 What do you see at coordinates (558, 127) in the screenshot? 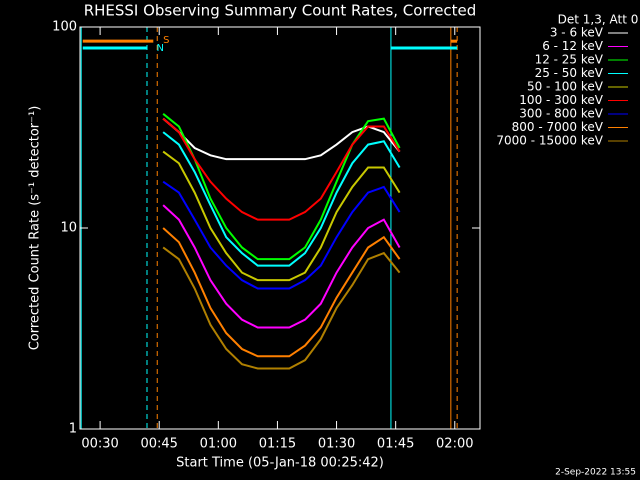
I see `legend-label: 800 - 7000 keV` at bounding box center [558, 127].